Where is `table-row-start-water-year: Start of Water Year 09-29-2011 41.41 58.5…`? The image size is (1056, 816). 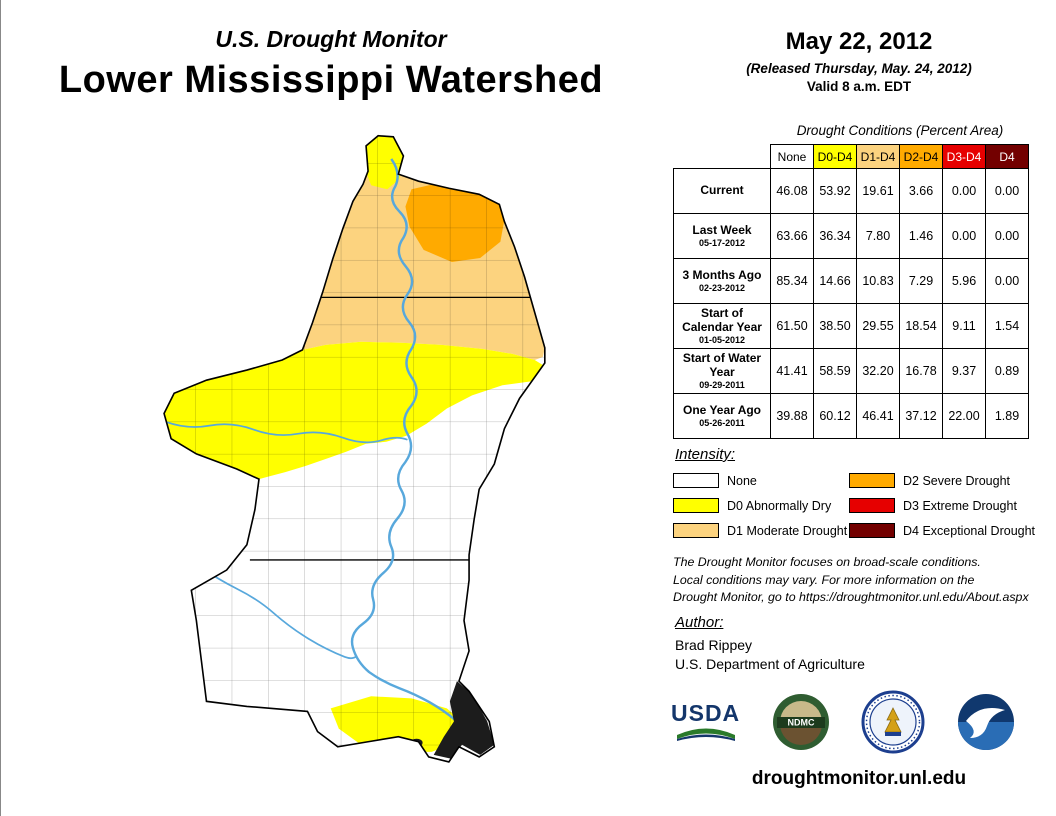
table-row-start-water-year: Start of Water Year 09-29-2011 41.41 58.5… is located at coordinates (851, 371).